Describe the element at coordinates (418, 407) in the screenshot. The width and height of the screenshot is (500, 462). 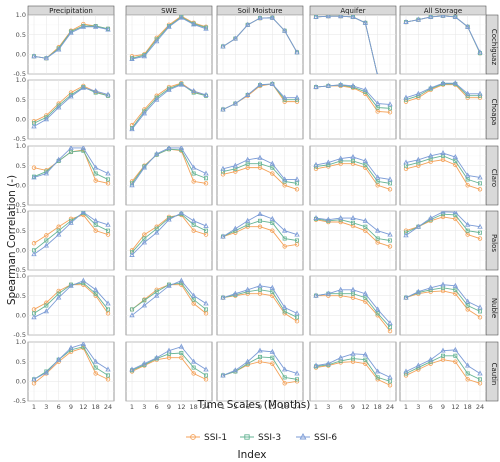
I see `x-tick-label: 3` at that location.